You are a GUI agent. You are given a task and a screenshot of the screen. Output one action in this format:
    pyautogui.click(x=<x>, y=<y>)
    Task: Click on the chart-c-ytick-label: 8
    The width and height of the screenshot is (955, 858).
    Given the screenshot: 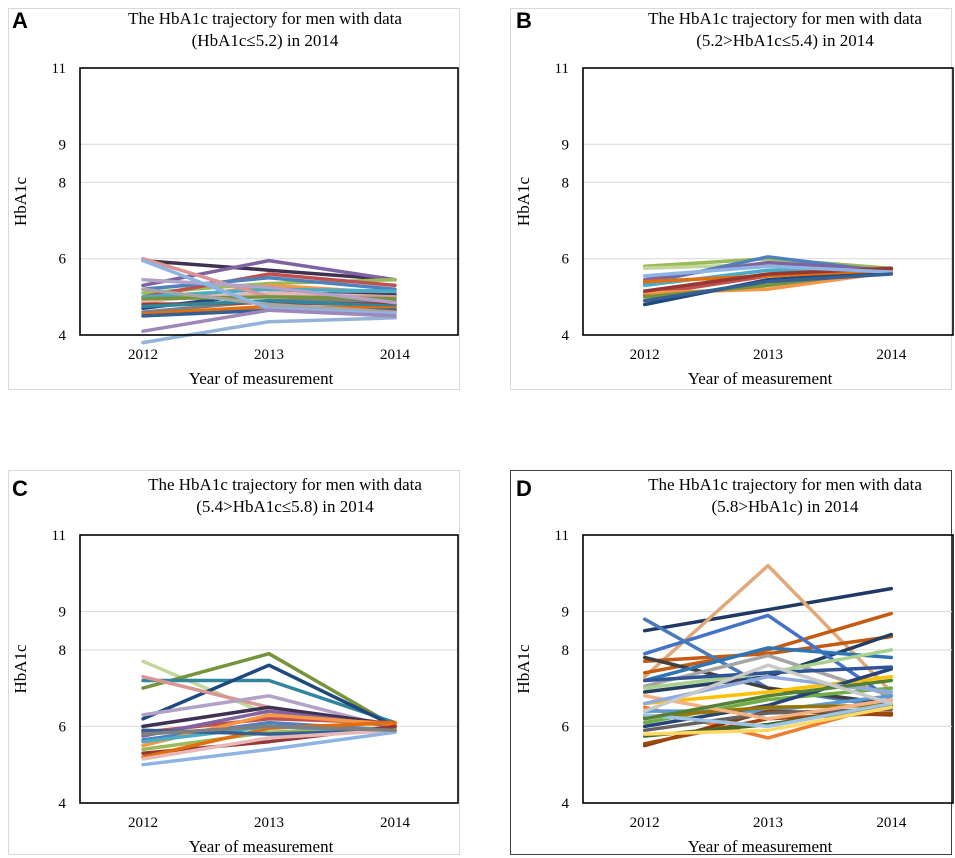 What is the action you would take?
    pyautogui.click(x=63, y=651)
    